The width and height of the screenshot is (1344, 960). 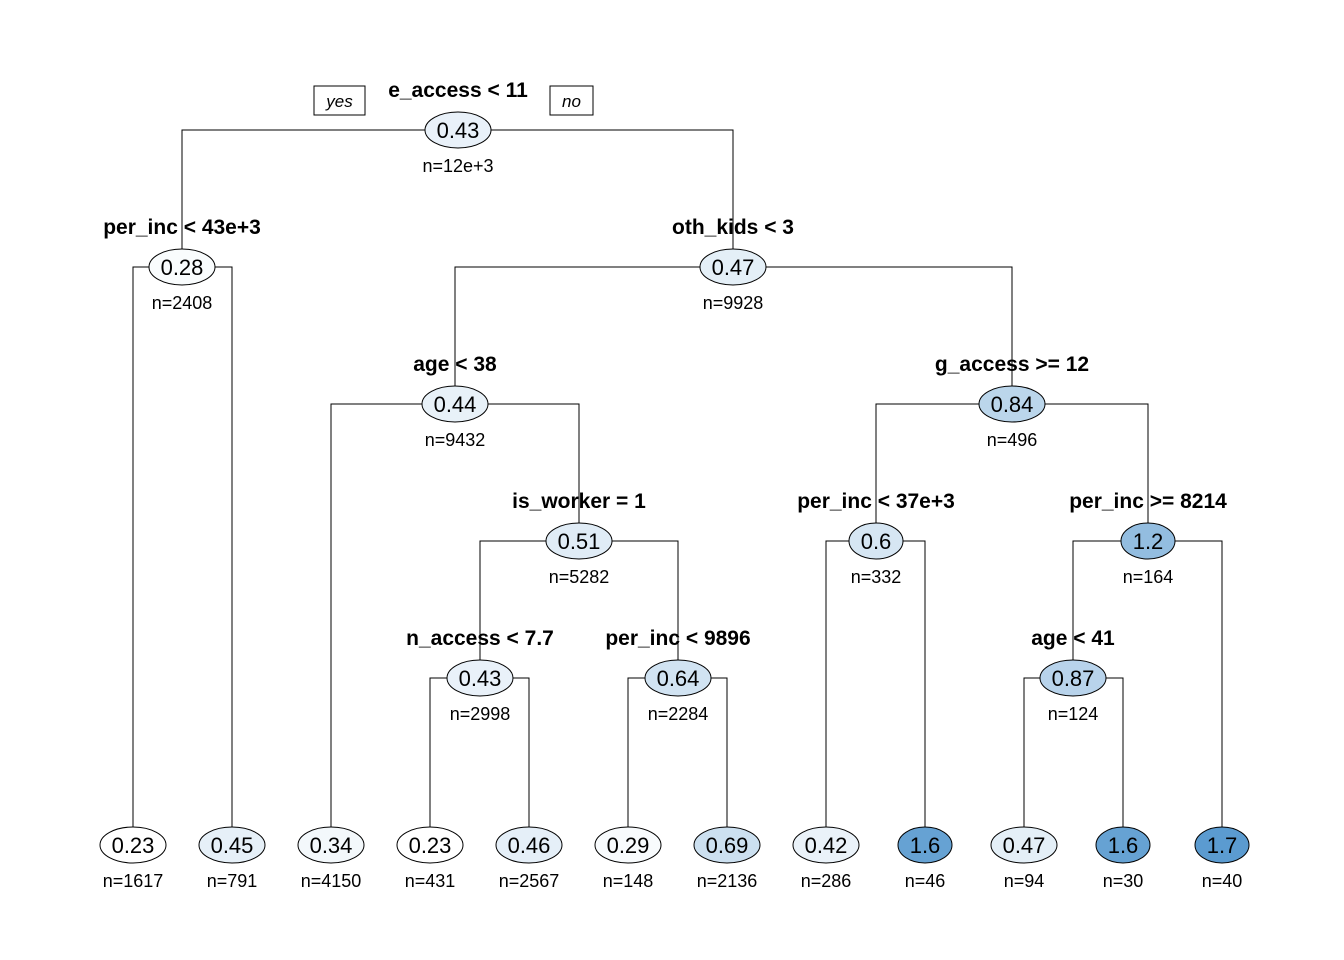 I want to click on yes-label-box, so click(x=339, y=100).